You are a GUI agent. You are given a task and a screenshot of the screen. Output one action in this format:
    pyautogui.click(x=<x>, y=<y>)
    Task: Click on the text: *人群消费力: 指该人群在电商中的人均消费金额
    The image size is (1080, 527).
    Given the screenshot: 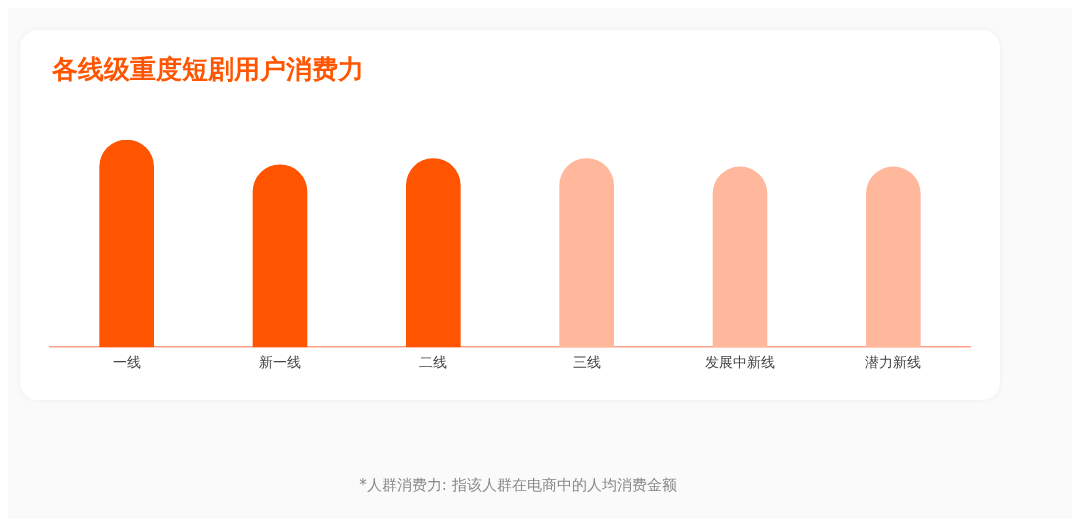 What is the action you would take?
    pyautogui.click(x=518, y=485)
    